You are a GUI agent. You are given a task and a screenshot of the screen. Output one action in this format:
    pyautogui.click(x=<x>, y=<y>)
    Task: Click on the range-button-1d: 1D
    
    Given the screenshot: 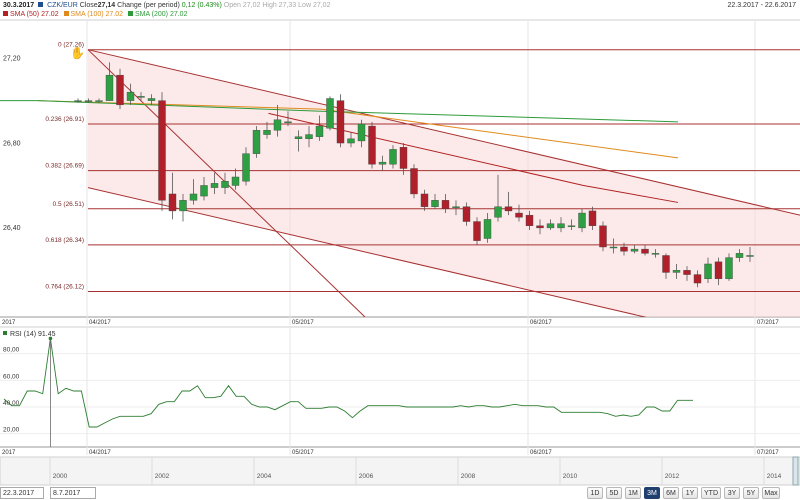 What is the action you would take?
    pyautogui.click(x=595, y=493)
    